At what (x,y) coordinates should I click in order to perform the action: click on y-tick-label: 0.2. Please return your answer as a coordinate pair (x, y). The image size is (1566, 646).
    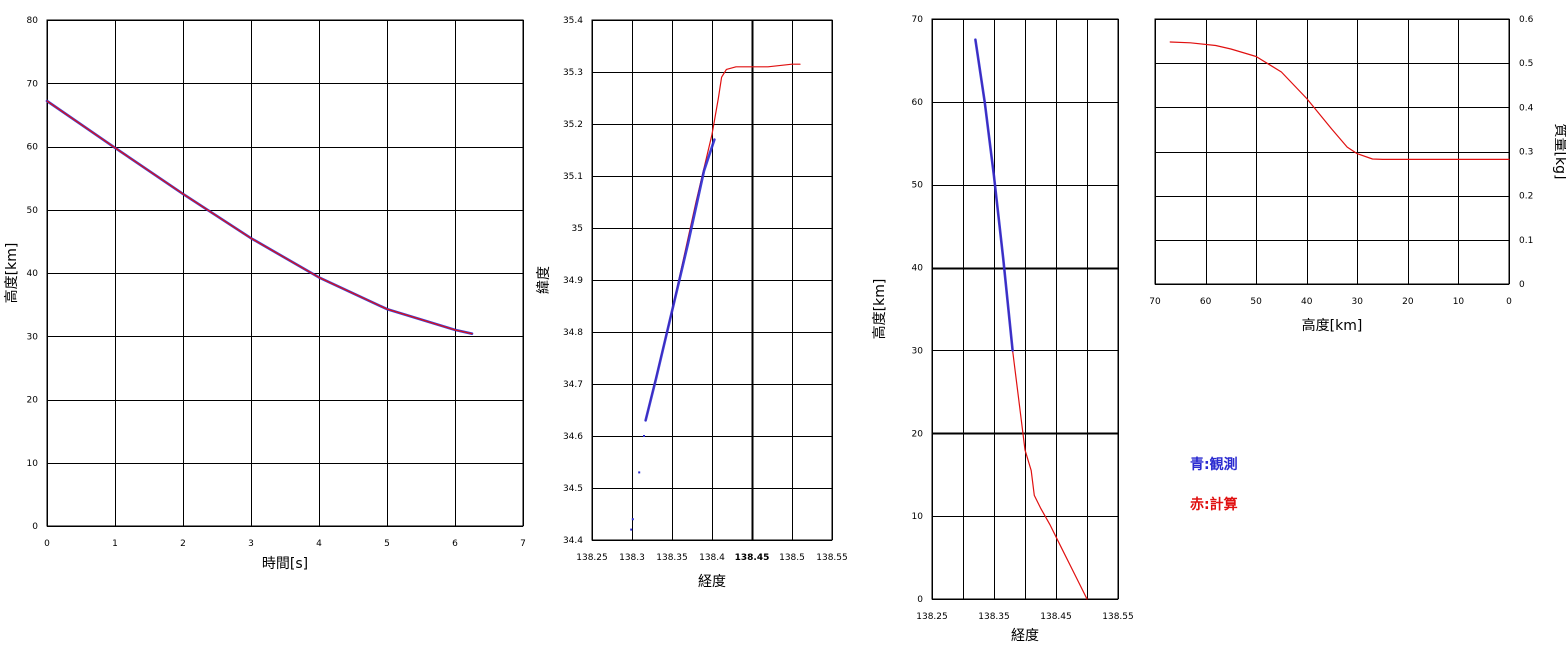
    Looking at the image, I should click on (1526, 197).